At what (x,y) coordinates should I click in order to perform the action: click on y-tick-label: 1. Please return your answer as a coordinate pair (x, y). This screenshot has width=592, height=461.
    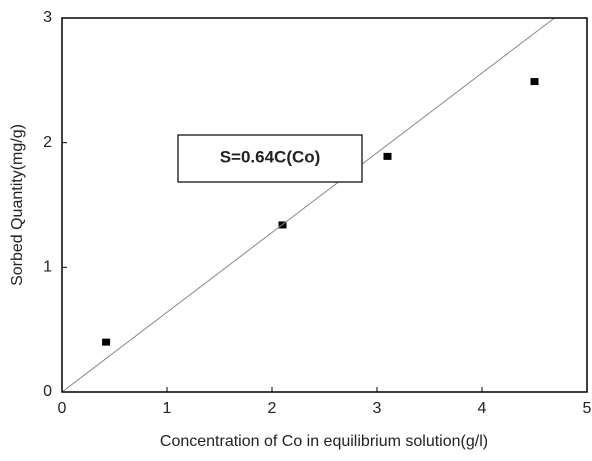
    Looking at the image, I should click on (47, 267).